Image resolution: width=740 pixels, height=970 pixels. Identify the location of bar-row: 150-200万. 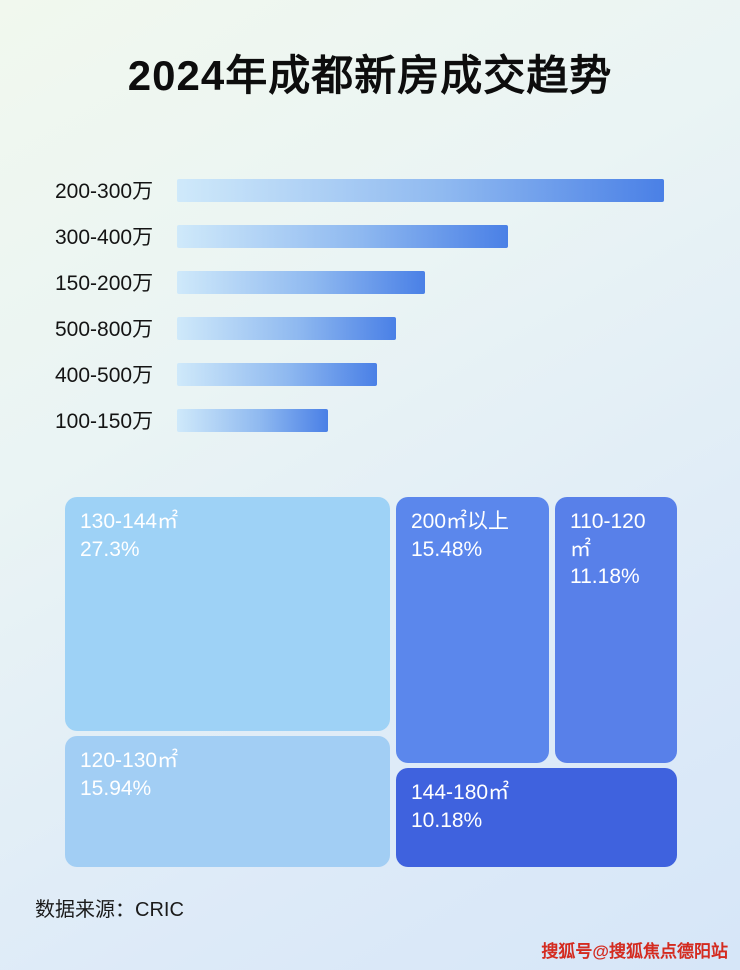
(382, 282).